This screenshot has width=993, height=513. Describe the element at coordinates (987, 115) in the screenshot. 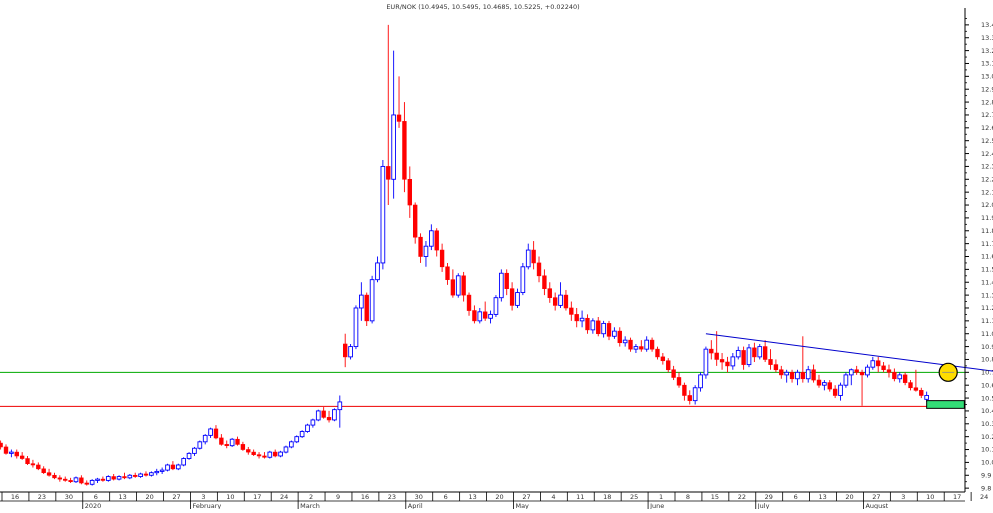

I see `y-tick-label: 12.7` at that location.